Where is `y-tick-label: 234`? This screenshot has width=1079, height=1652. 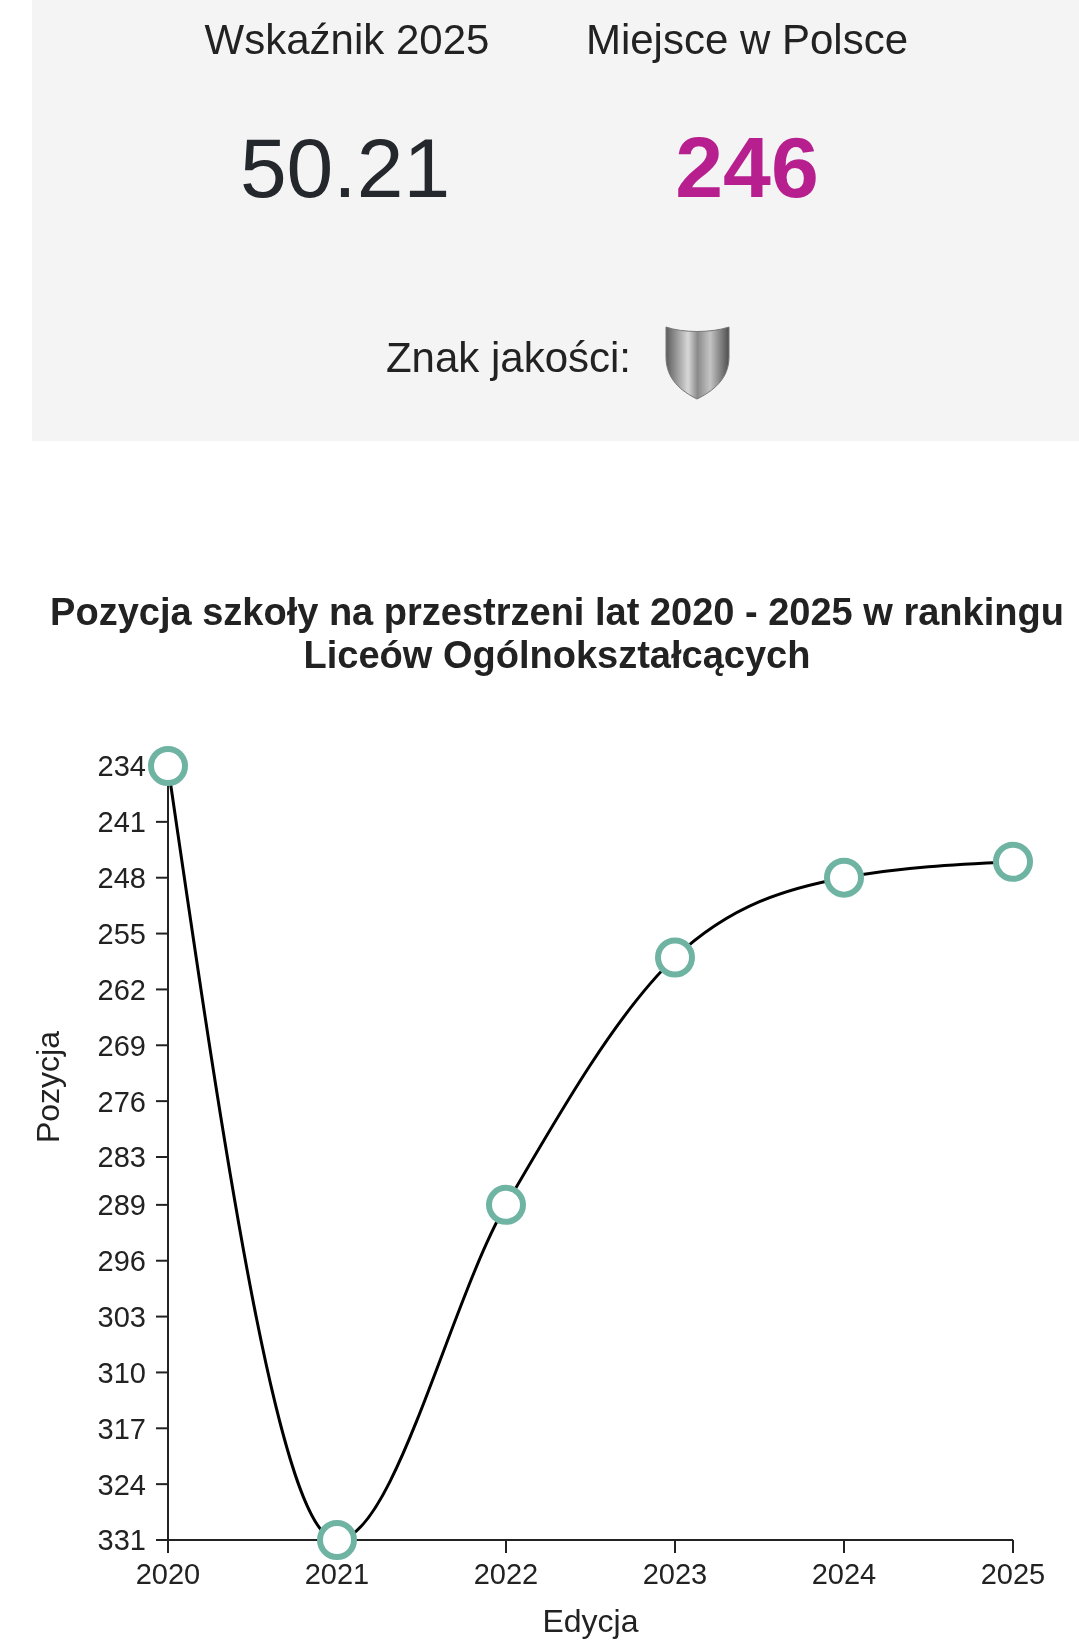 y-tick-label: 234 is located at coordinates (121, 766).